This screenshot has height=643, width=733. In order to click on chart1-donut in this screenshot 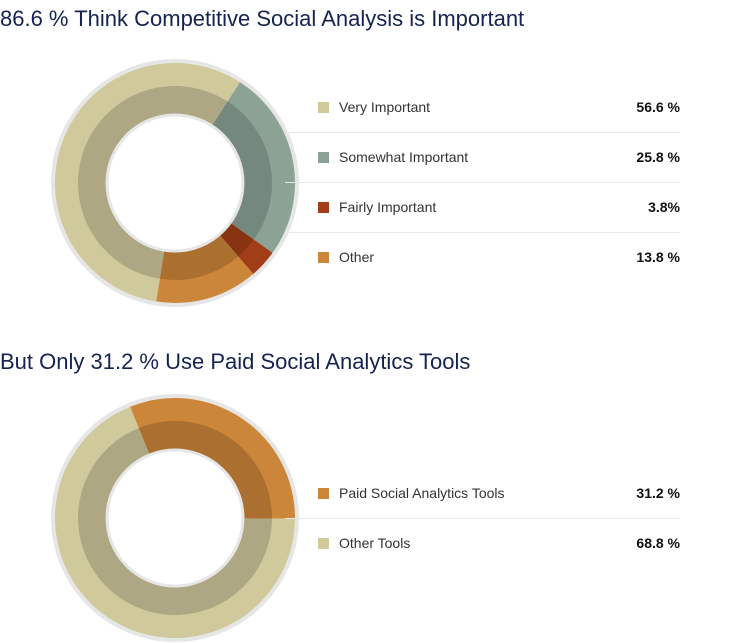, I will do `click(175, 183)`.